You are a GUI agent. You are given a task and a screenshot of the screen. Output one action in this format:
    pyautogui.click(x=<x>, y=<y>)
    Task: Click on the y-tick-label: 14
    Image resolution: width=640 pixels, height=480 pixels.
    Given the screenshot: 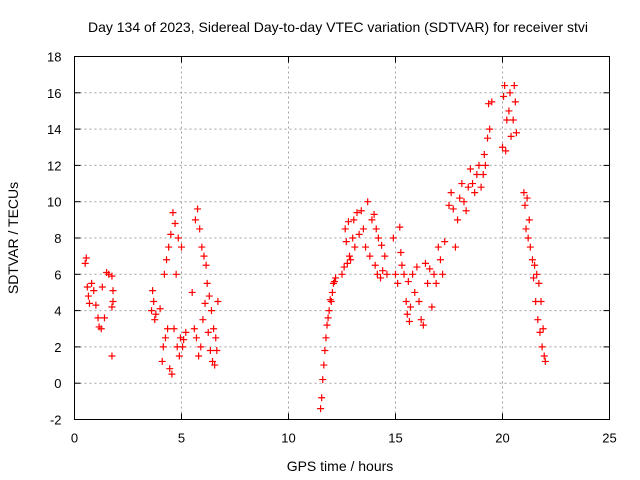 What is the action you would take?
    pyautogui.click(x=54, y=129)
    